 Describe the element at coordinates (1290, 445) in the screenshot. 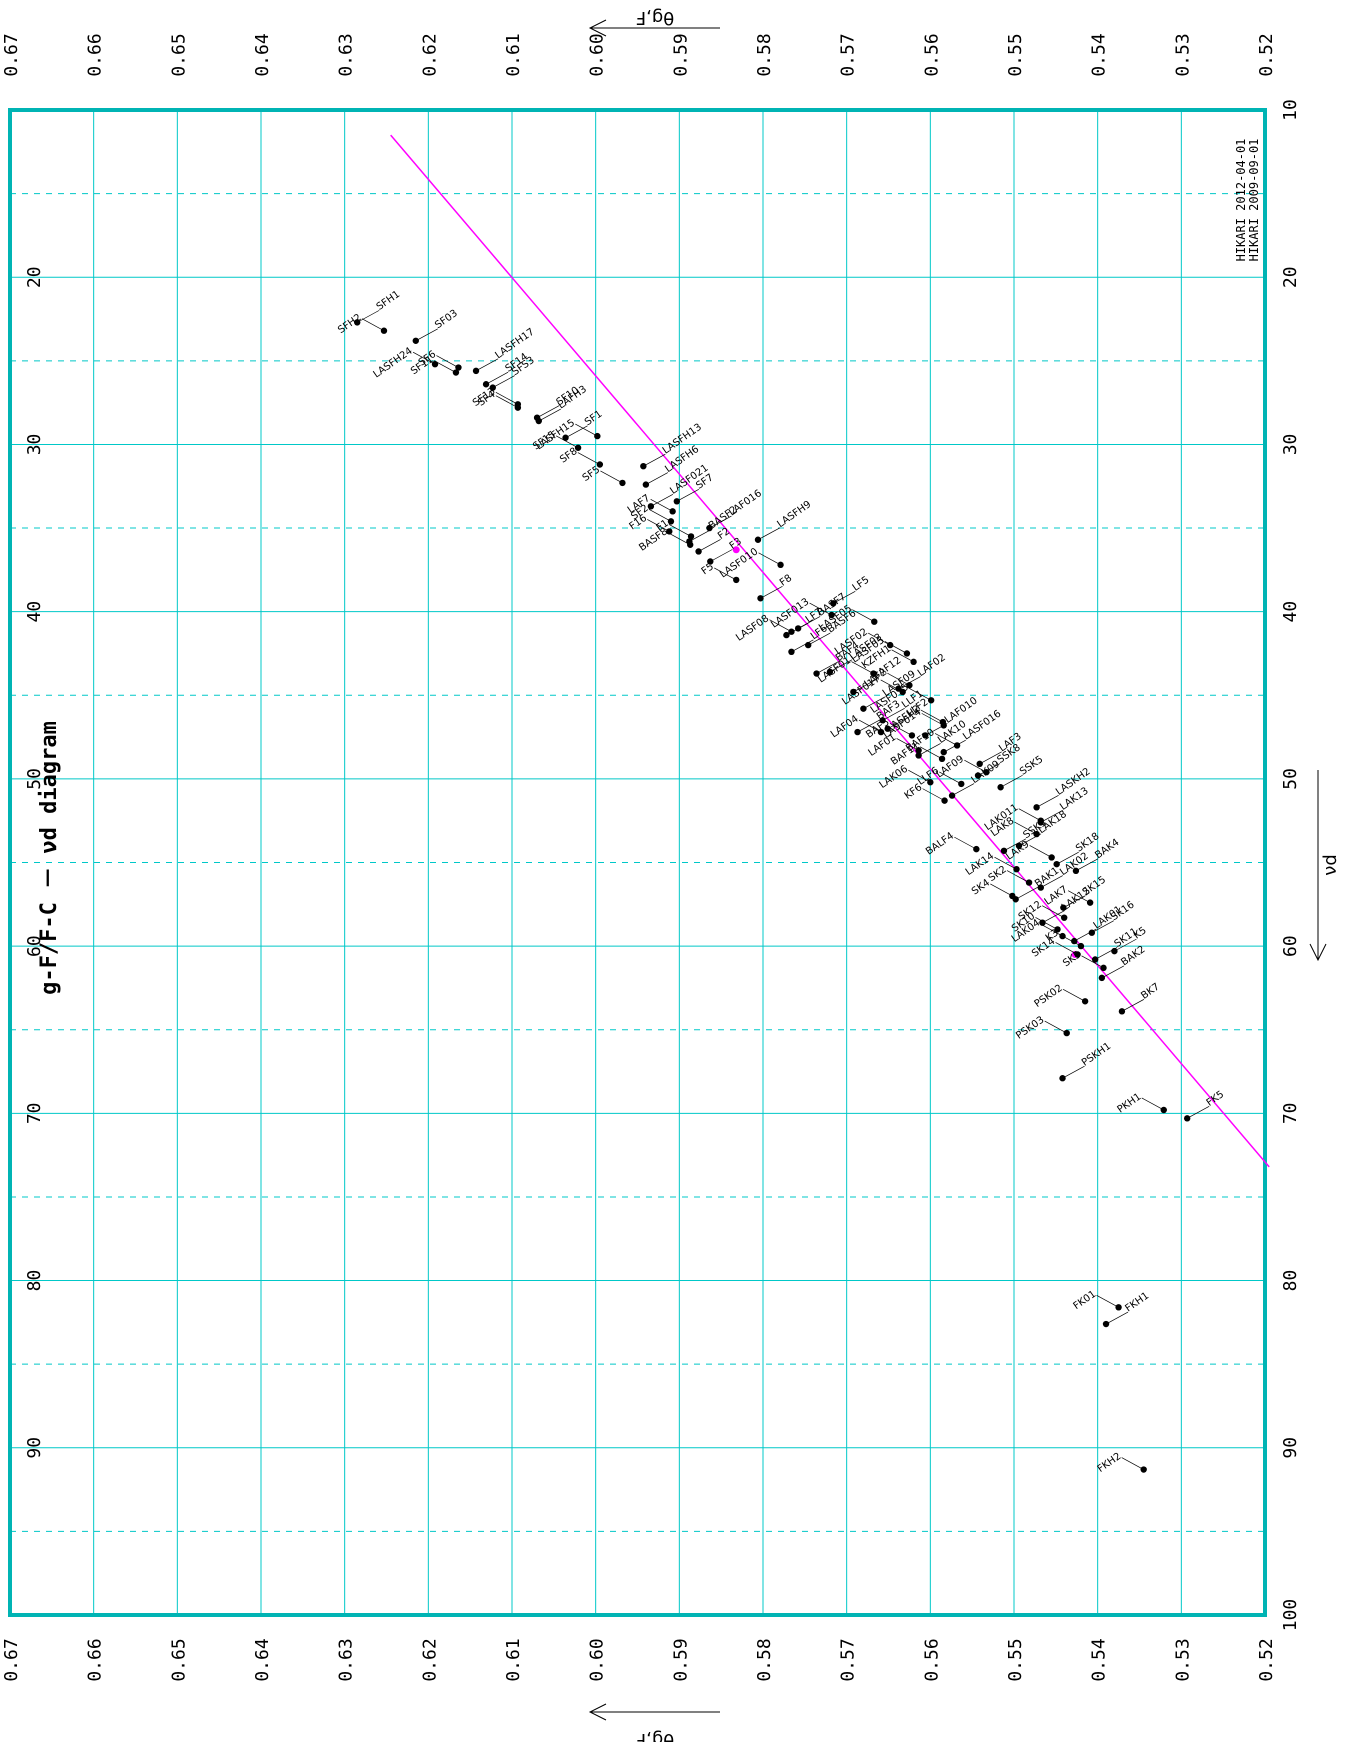

I see `tick-label-vd-right: 30` at that location.